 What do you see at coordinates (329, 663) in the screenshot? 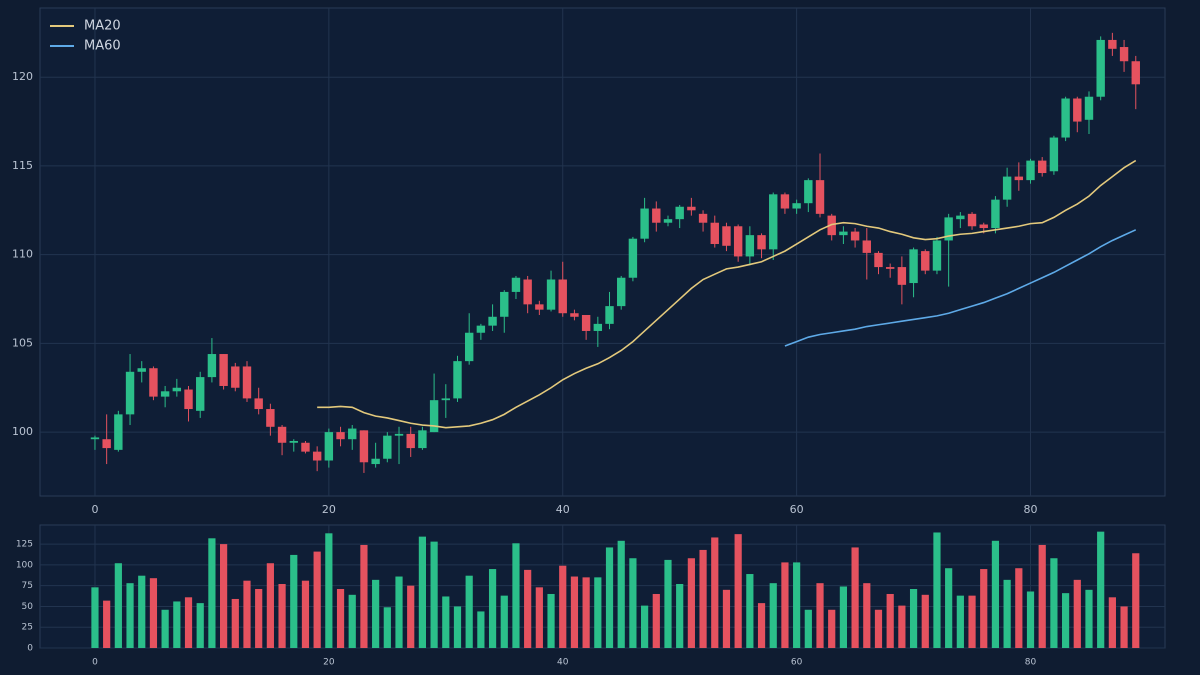
I see `x-tick-label: 20` at bounding box center [329, 663].